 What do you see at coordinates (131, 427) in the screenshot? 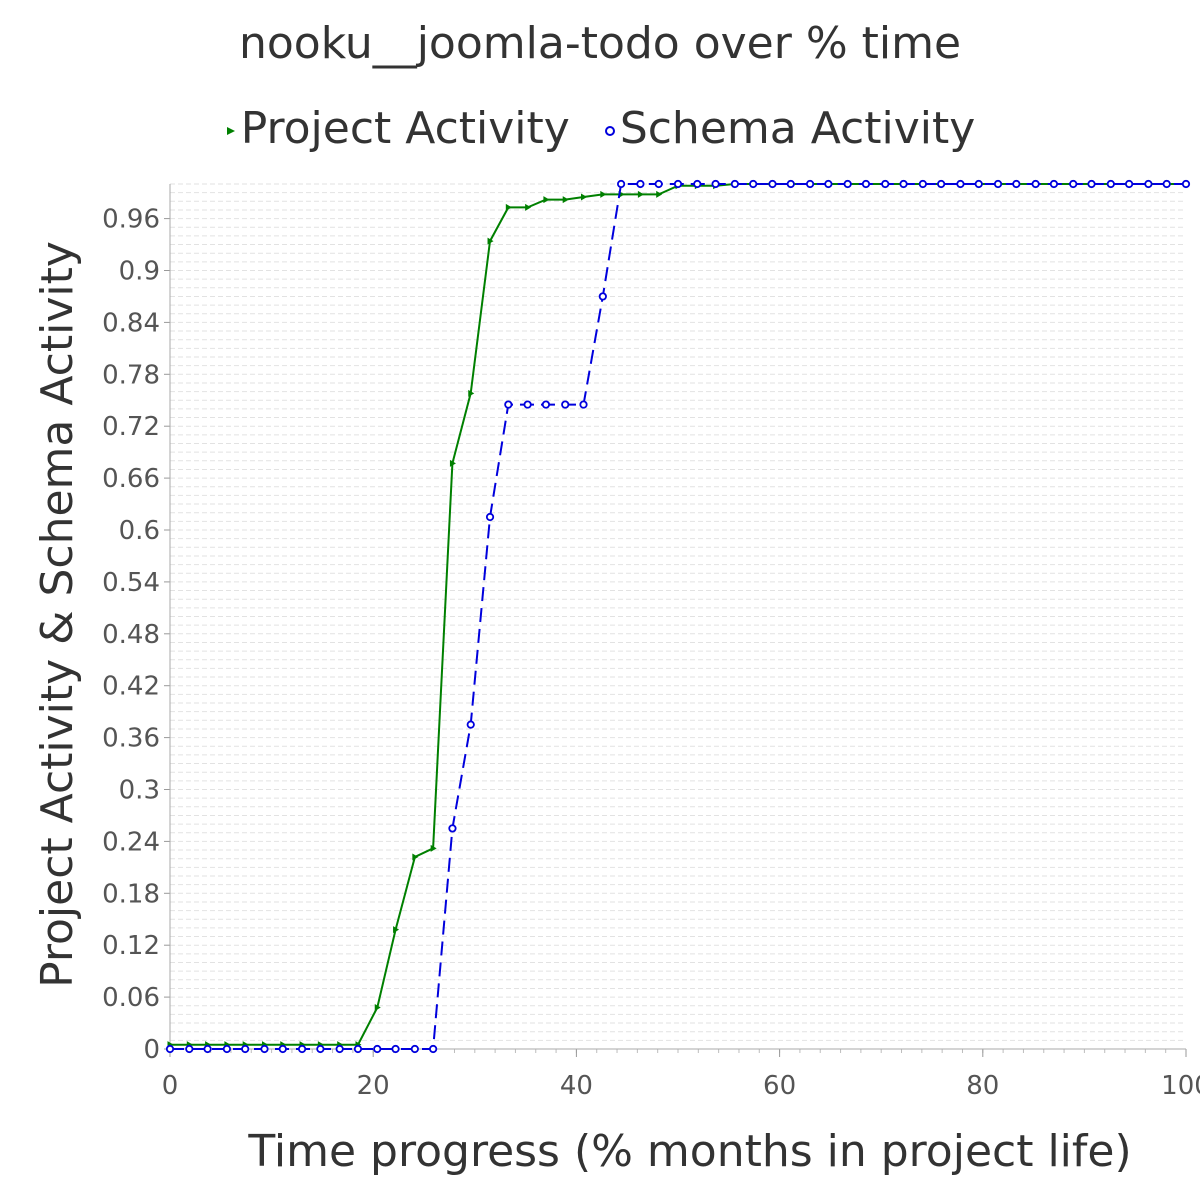
I see `y-tick-label: 0.72` at bounding box center [131, 427].